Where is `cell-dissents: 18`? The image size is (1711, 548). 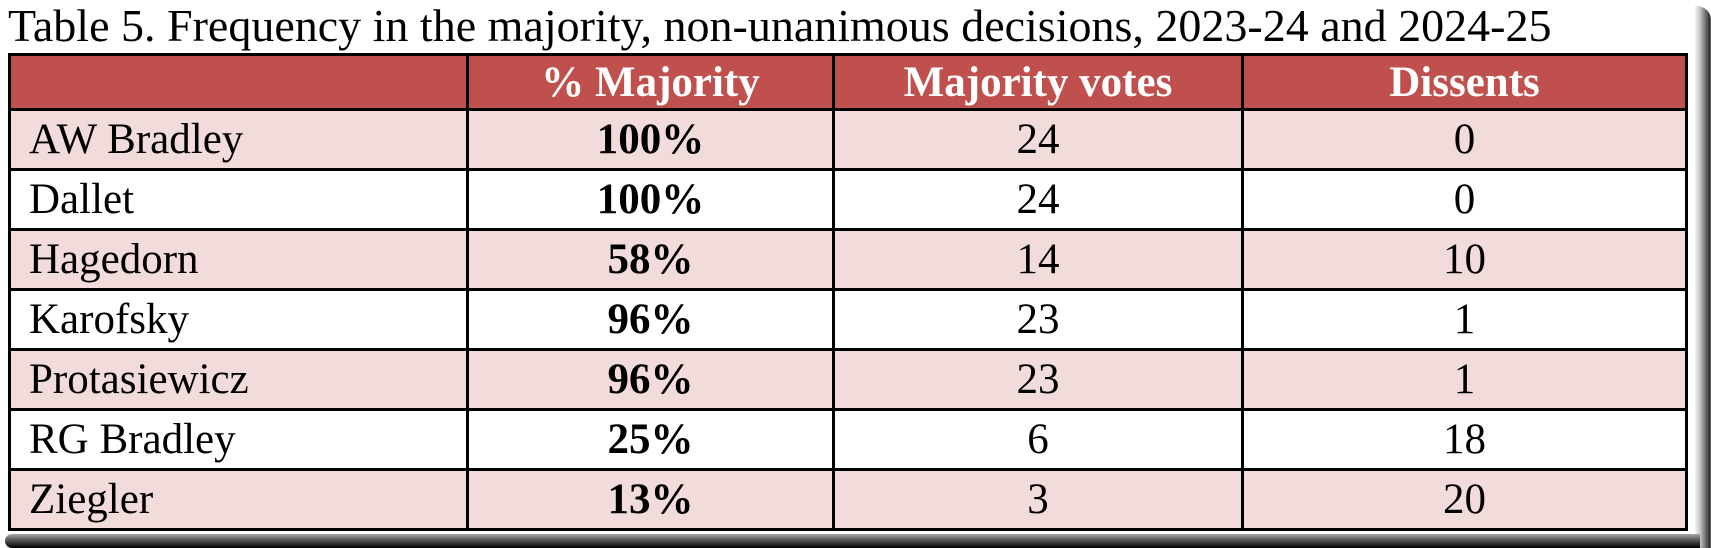
cell-dissents: 18 is located at coordinates (1464, 439).